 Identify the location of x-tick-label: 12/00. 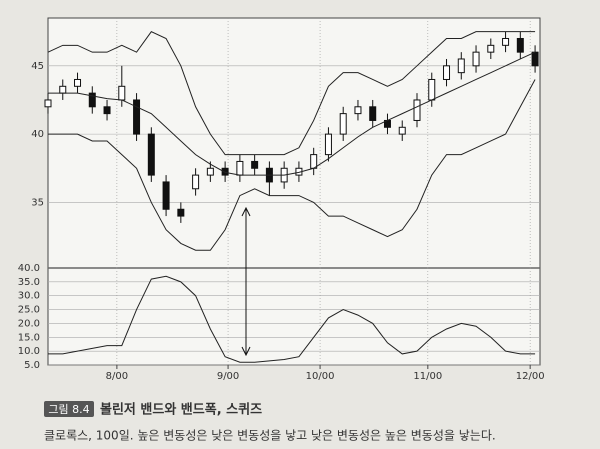
(530, 376).